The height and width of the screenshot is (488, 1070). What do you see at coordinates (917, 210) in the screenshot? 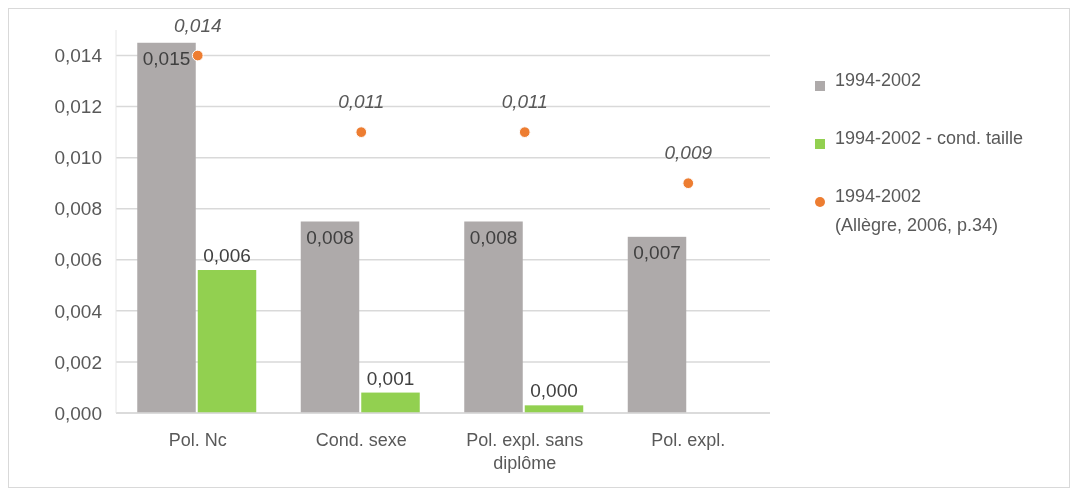
I see `legend-label: 1994-2002 (Allègre, 2006, p.34)` at bounding box center [917, 210].